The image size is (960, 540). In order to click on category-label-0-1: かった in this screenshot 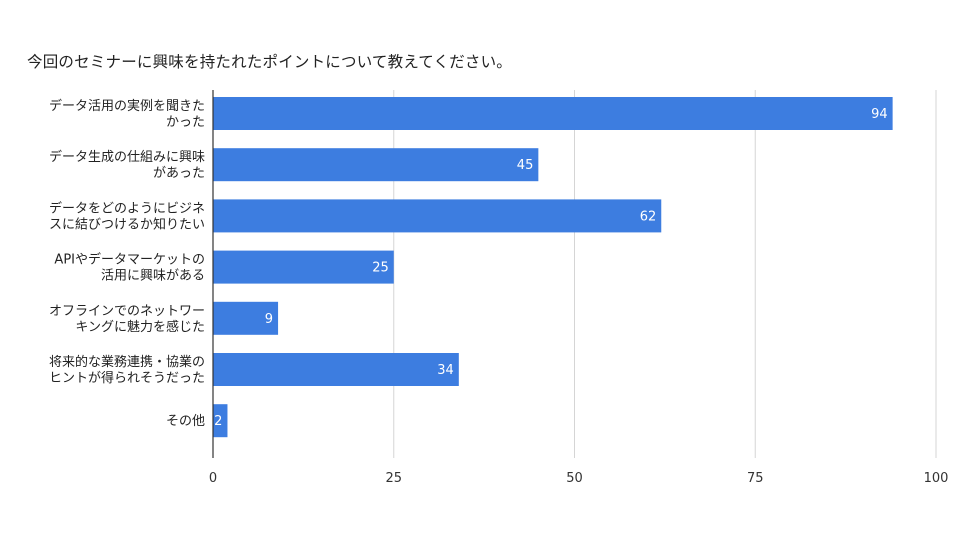, I will do `click(185, 122)`.